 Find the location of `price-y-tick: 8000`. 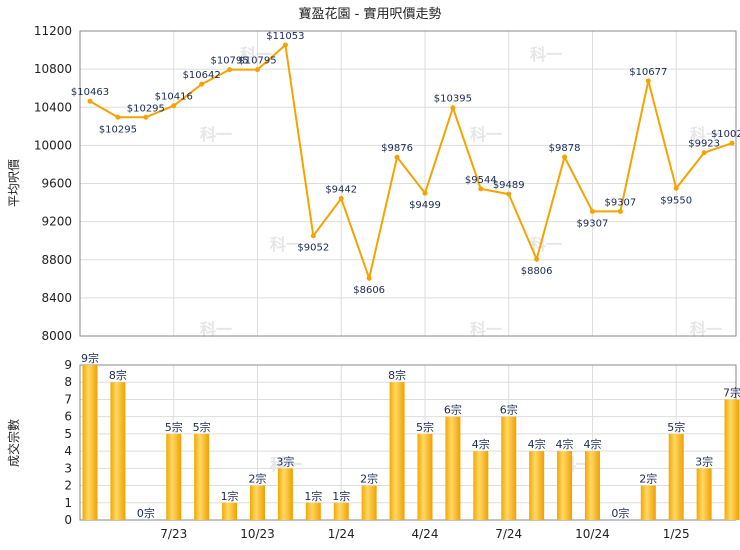

price-y-tick: 8000 is located at coordinates (56, 336).